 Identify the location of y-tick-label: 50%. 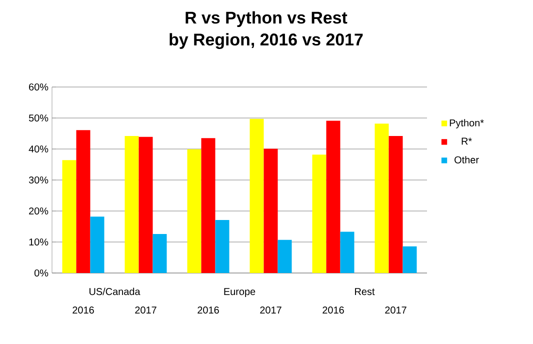
(38, 118).